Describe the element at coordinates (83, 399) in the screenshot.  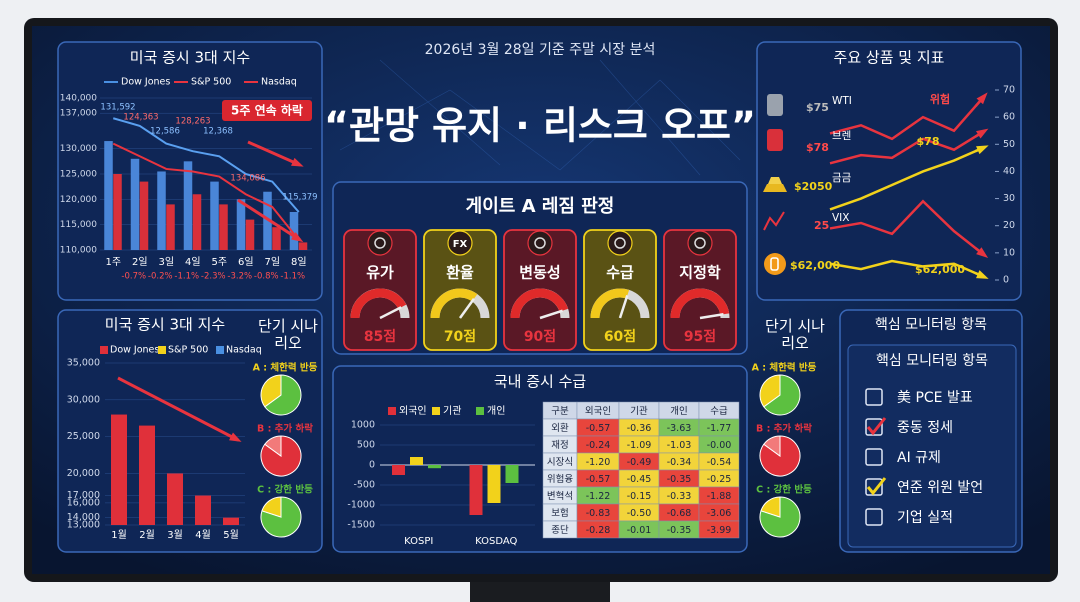
I see `y-tick-label: 30,000` at that location.